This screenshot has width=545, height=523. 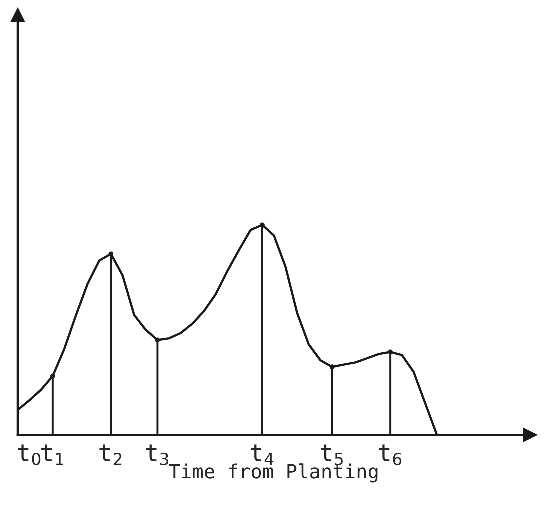 I want to click on x-tick-label: t$_{5}$, so click(x=331, y=455).